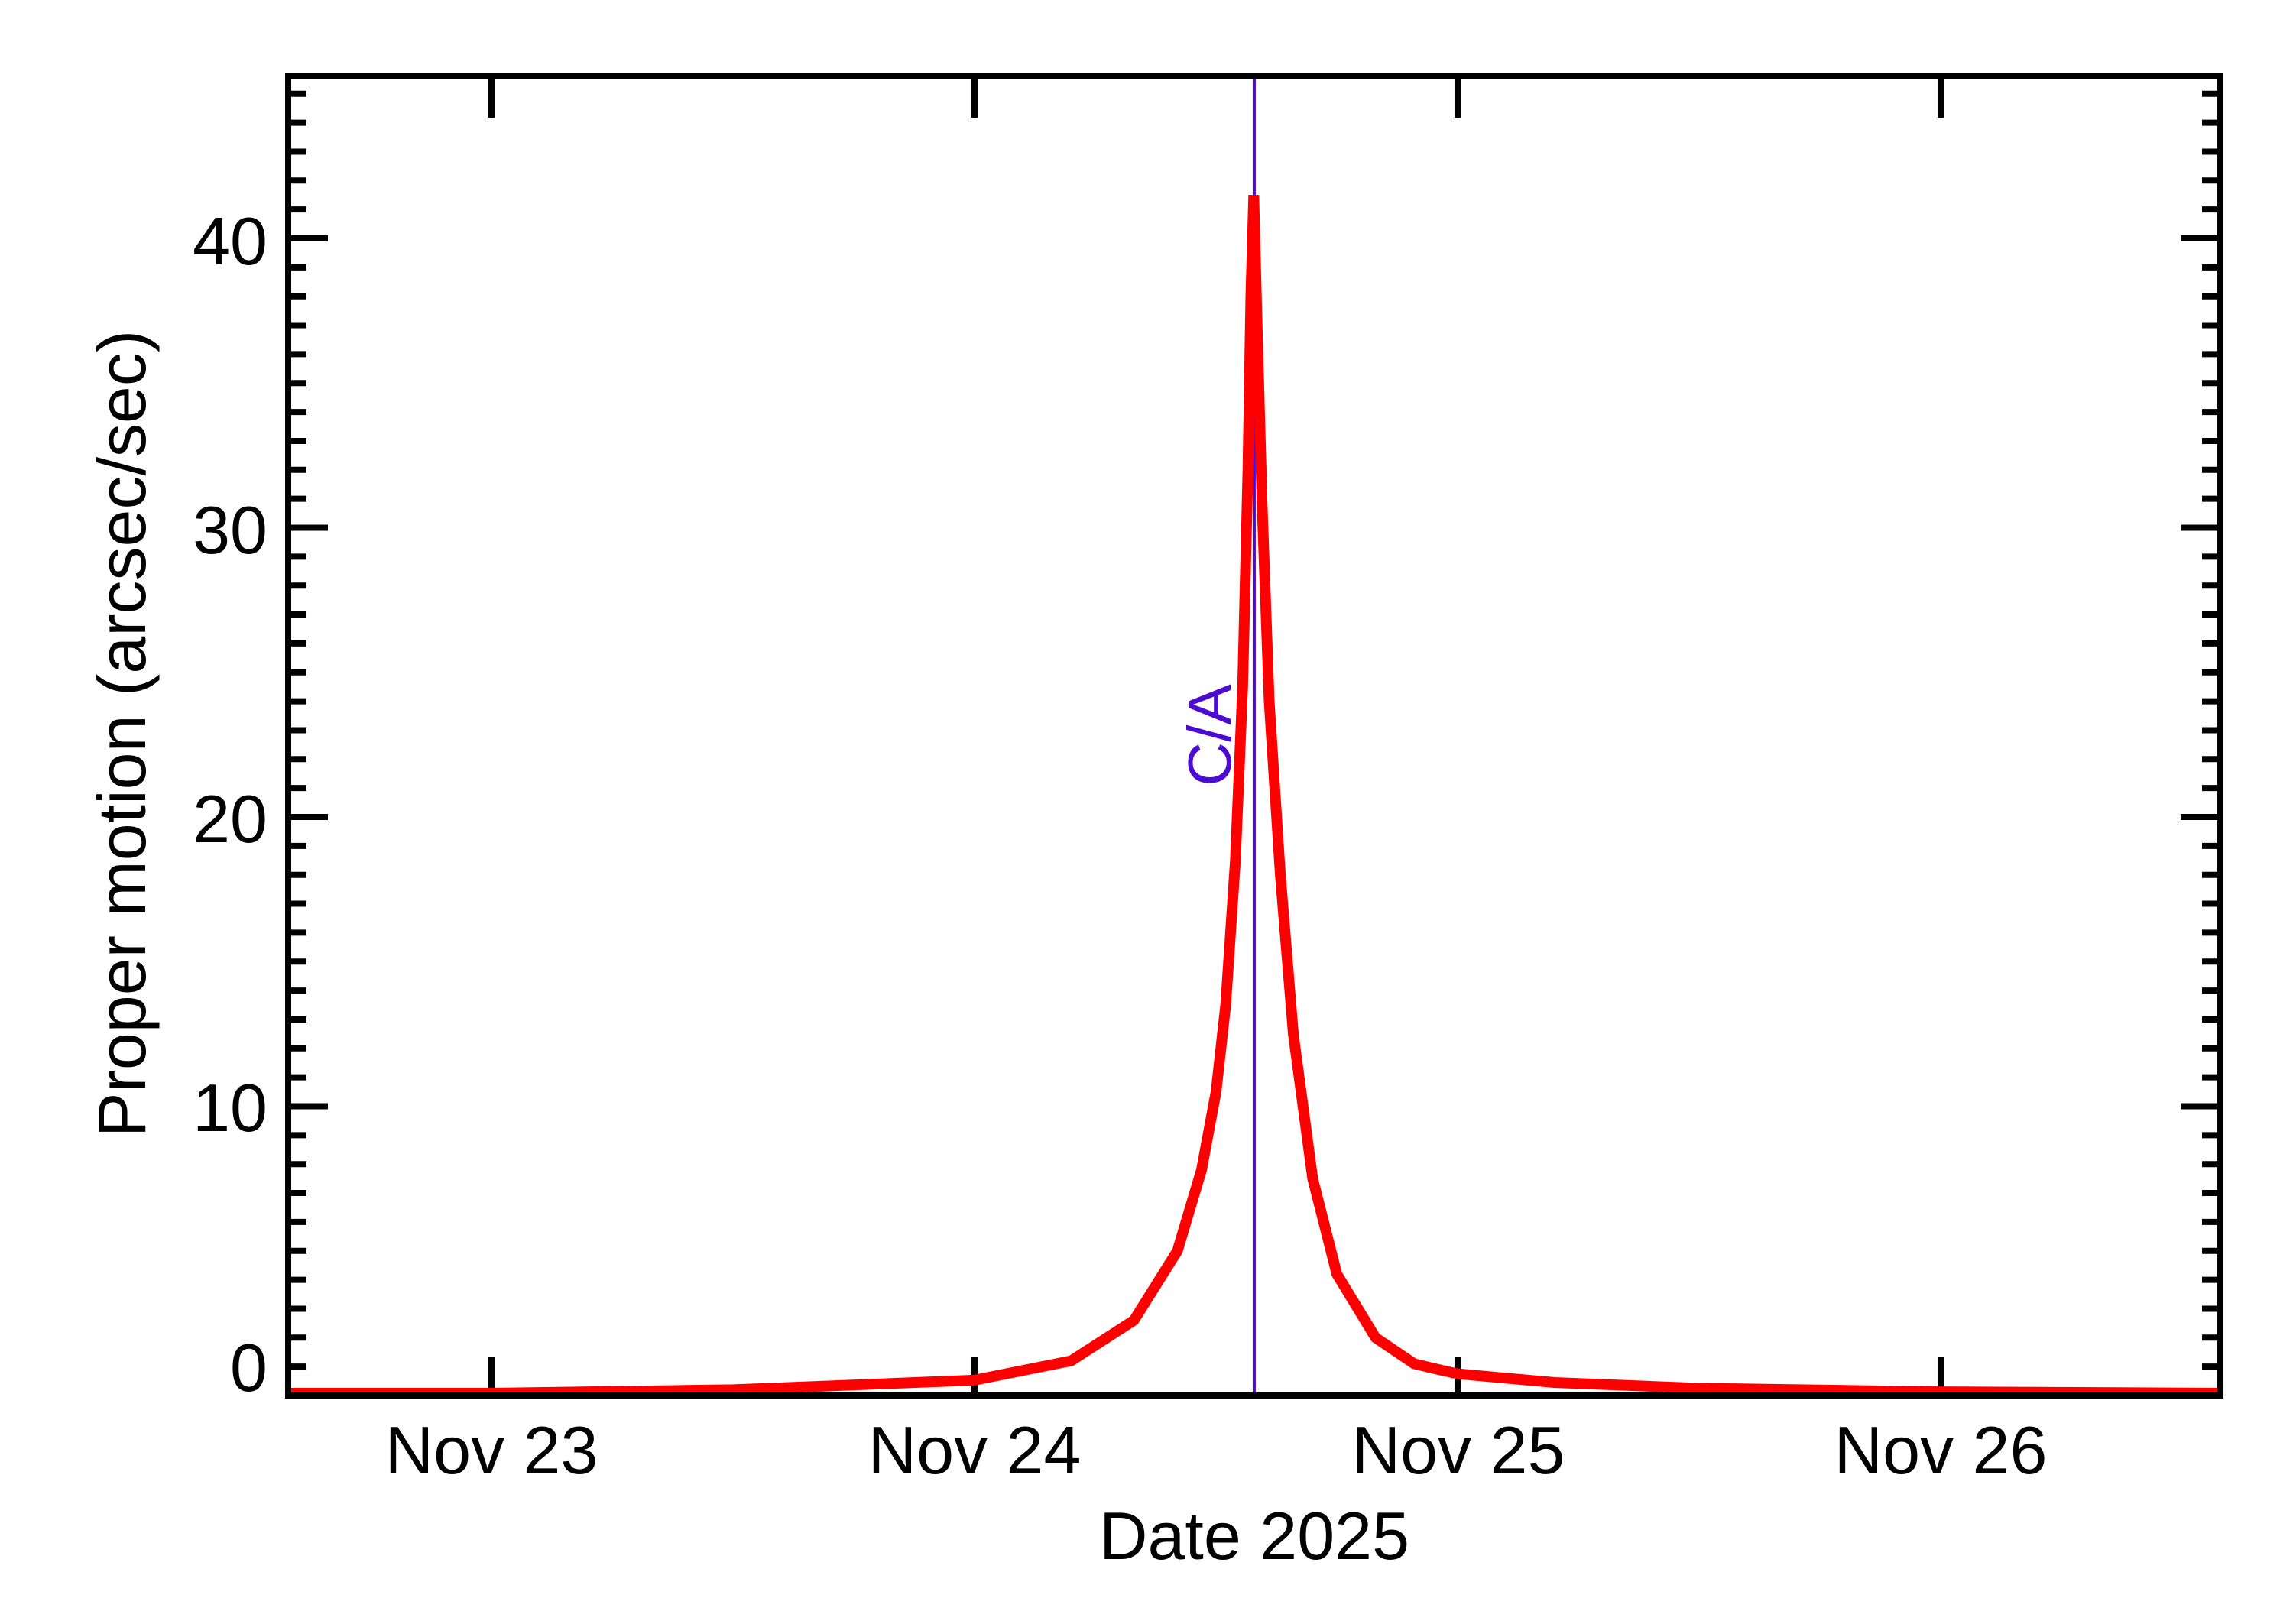 This screenshot has height=1624, width=2293. I want to click on y-tick-labels: 0 10 20 30 40, so click(231, 804).